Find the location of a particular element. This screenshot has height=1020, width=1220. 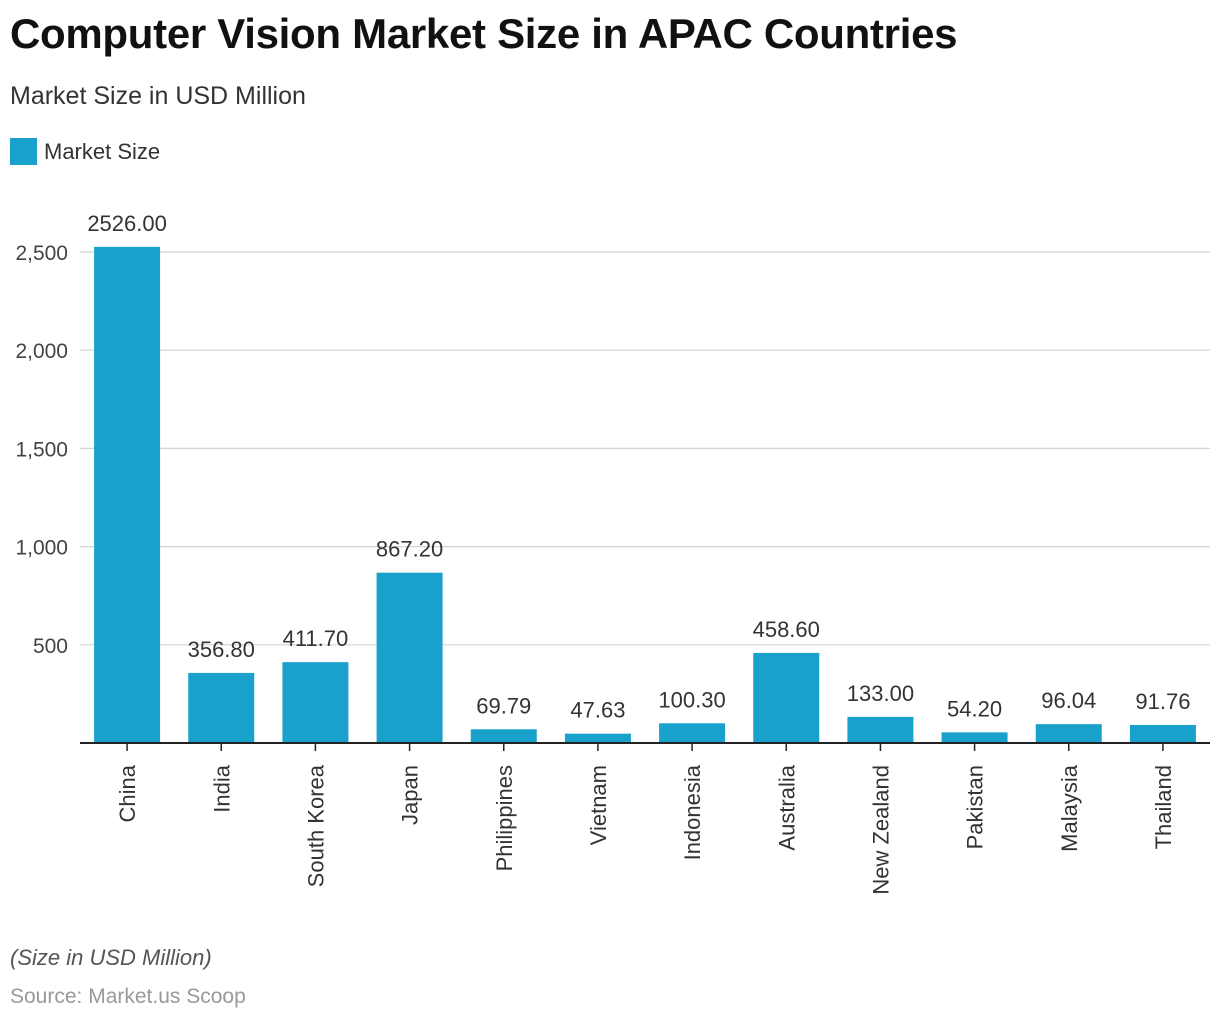

data-label: 54.20 is located at coordinates (974, 708).